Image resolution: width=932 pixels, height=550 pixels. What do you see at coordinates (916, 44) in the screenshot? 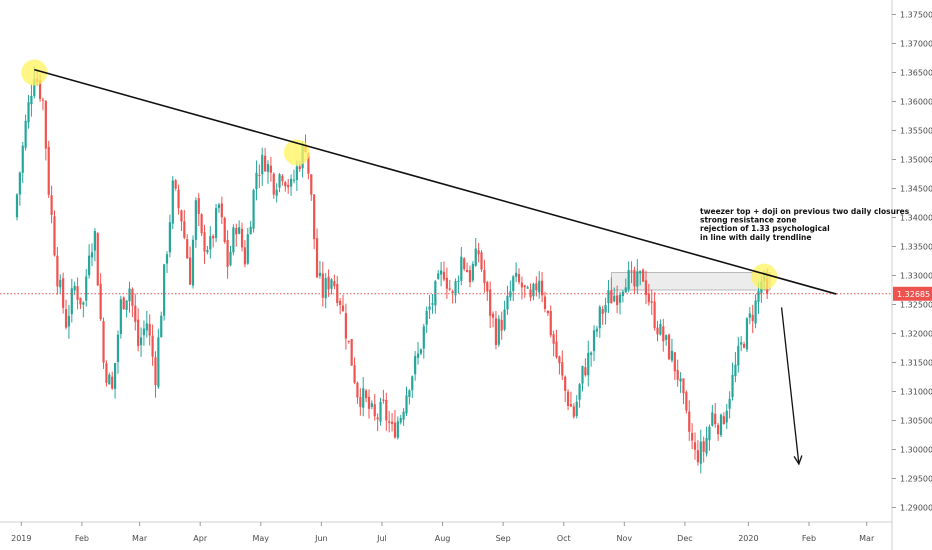
I see `y-tick-label: 1.37000` at bounding box center [916, 44].